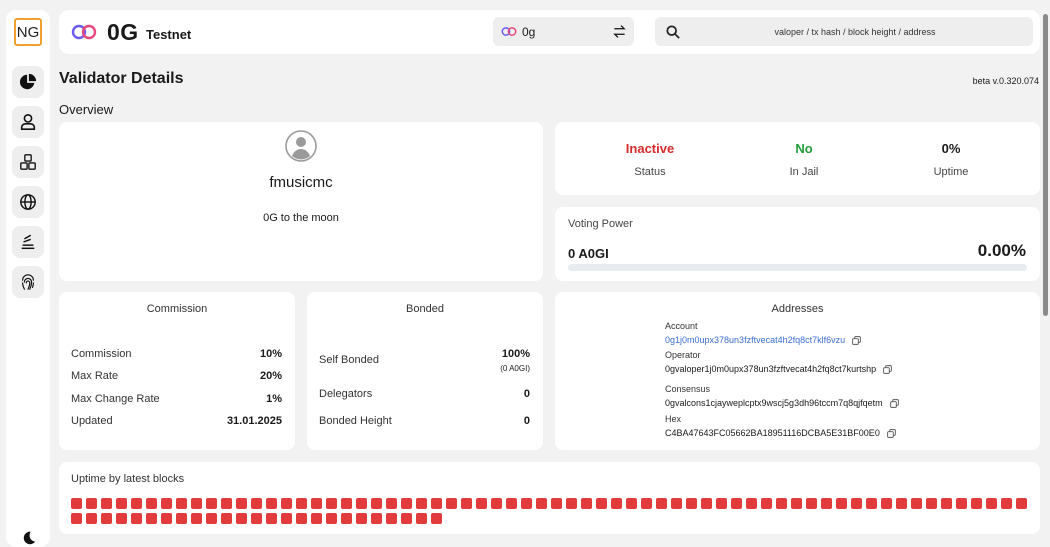 The height and width of the screenshot is (547, 1050). What do you see at coordinates (28, 534) in the screenshot?
I see `theme-toggle-button` at bounding box center [28, 534].